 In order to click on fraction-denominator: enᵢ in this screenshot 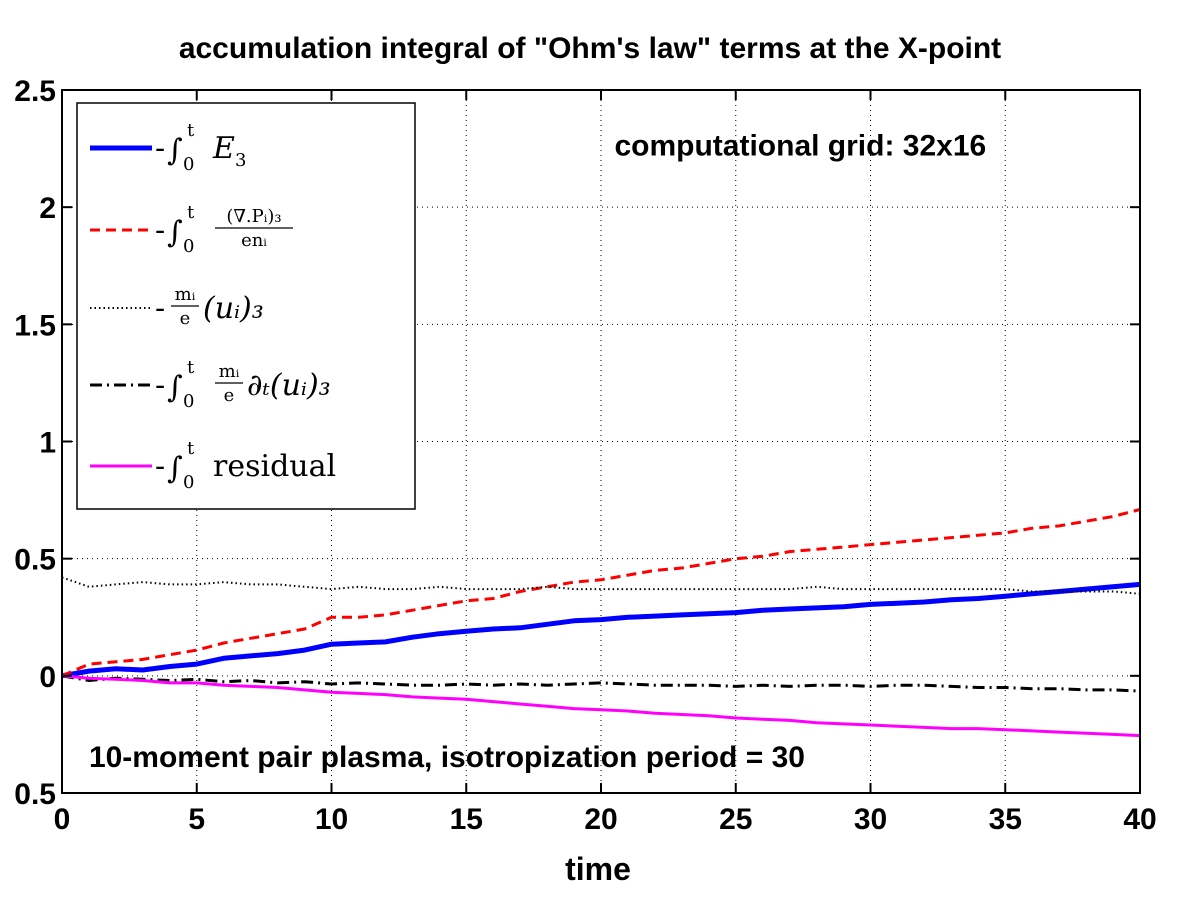, I will do `click(254, 240)`.